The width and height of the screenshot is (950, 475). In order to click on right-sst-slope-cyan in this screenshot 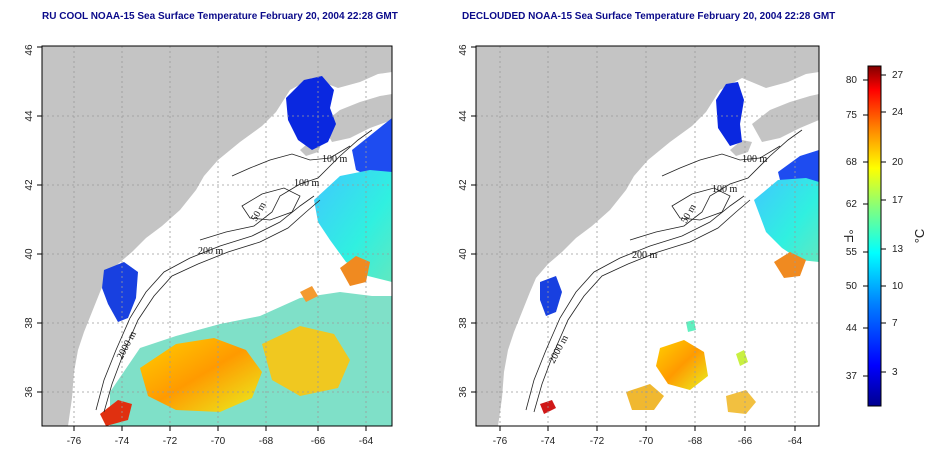, I will do `click(786, 220)`.